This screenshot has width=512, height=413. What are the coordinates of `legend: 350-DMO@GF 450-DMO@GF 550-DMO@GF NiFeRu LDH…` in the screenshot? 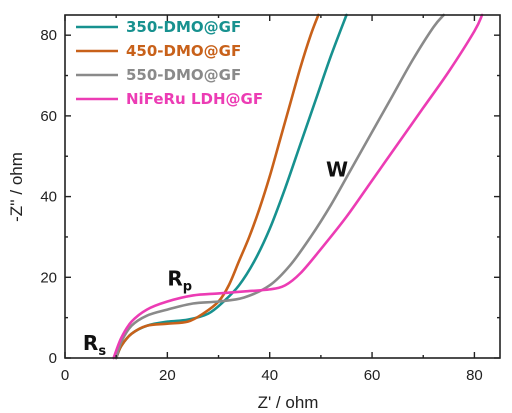 It's located at (169, 63).